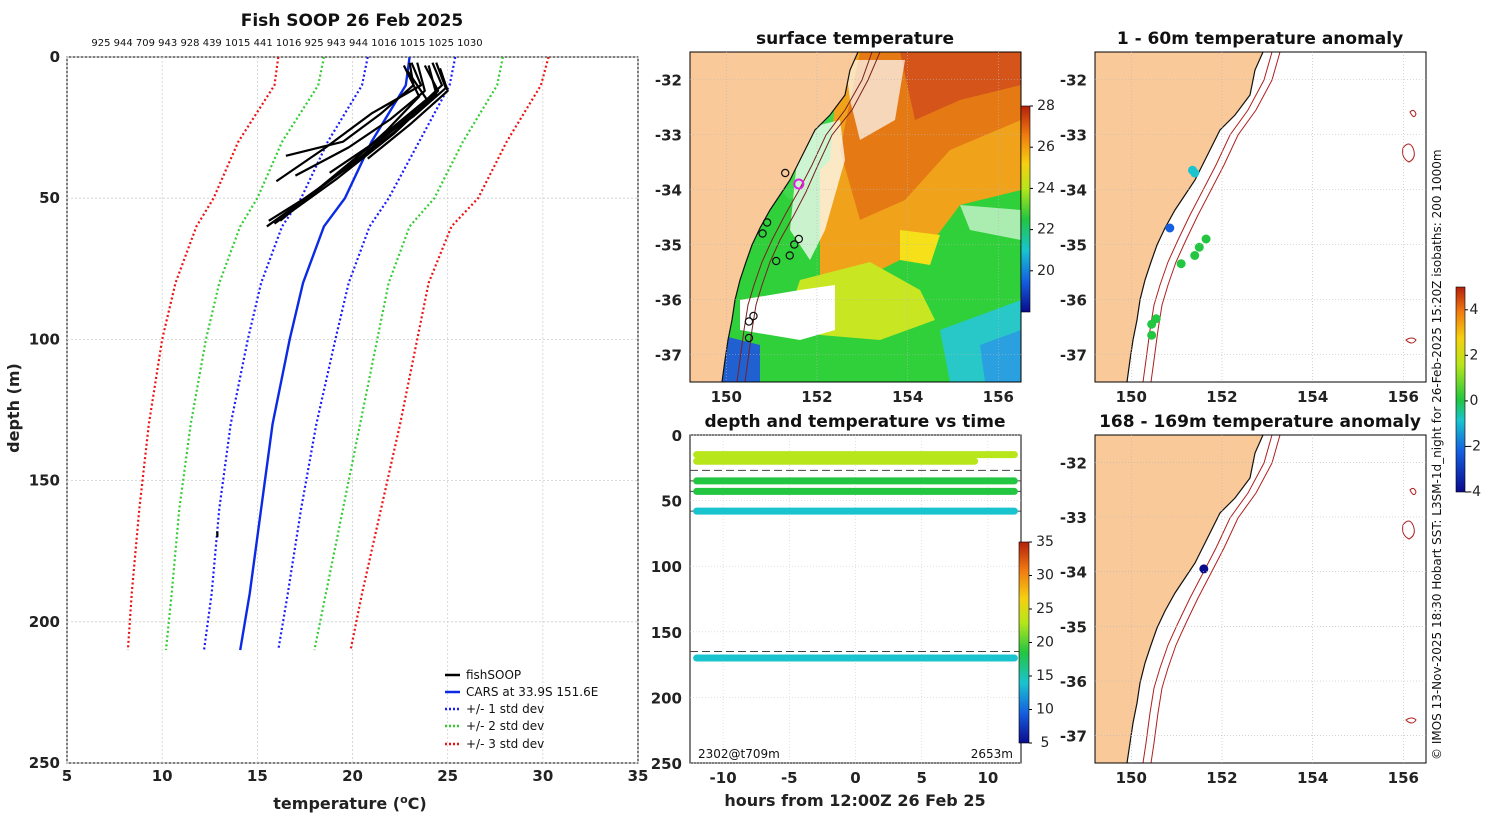 This screenshot has width=1500, height=820. I want to click on colorbar-tick-label: 24, so click(1046, 188).